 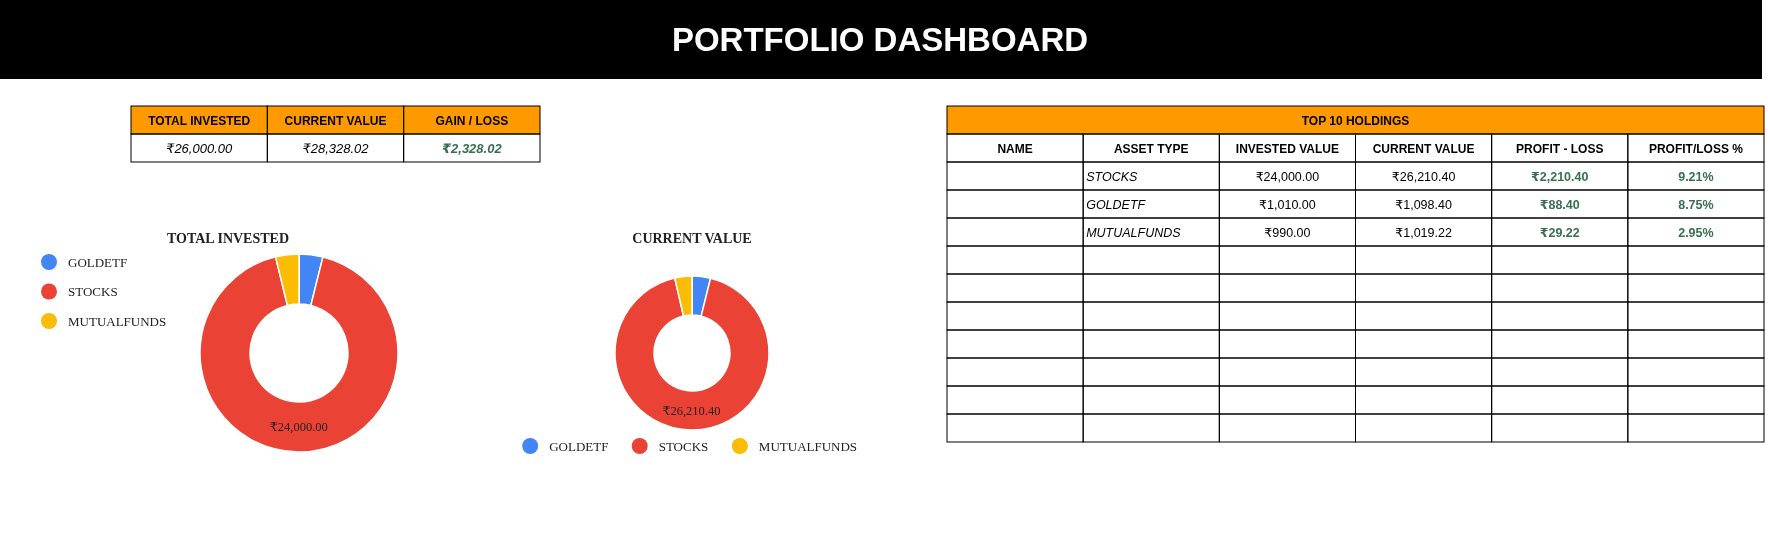 I want to click on text: PORTFOLIO DASHBOARD, so click(x=880, y=39).